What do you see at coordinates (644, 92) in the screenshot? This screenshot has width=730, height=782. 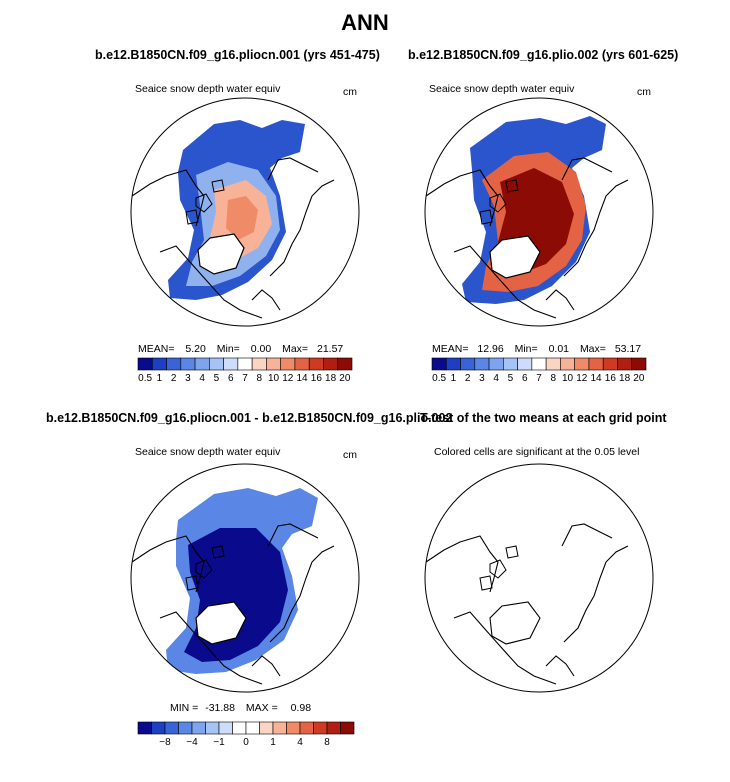 I see `panel2-units: cm` at bounding box center [644, 92].